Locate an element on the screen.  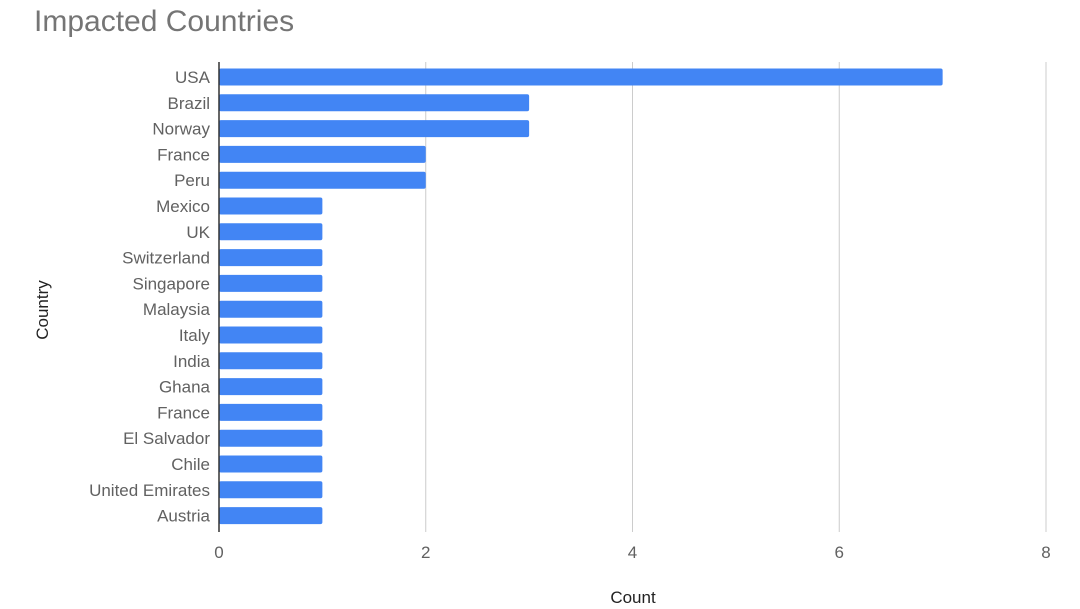
x-tick-label: 4 is located at coordinates (632, 552).